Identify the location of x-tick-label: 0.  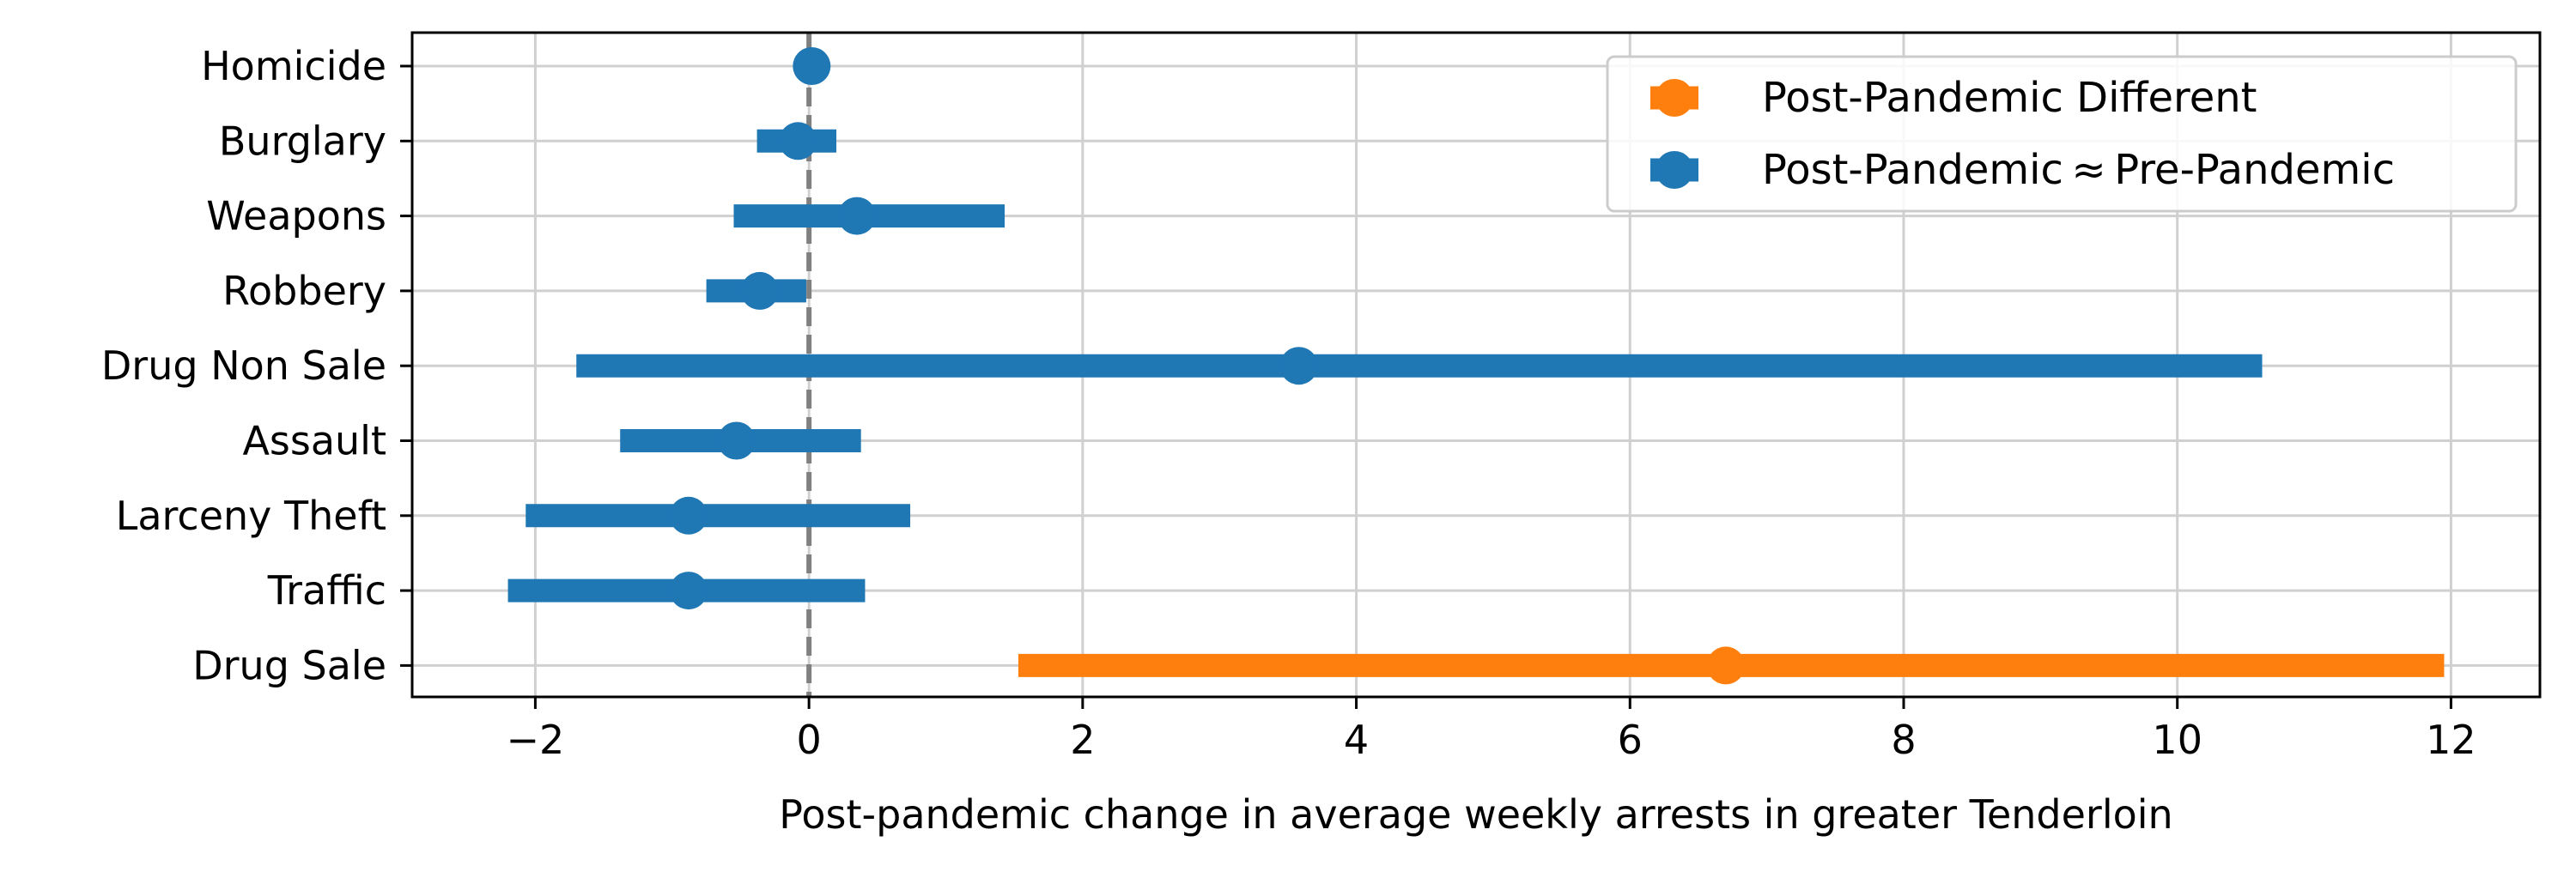
(808, 740).